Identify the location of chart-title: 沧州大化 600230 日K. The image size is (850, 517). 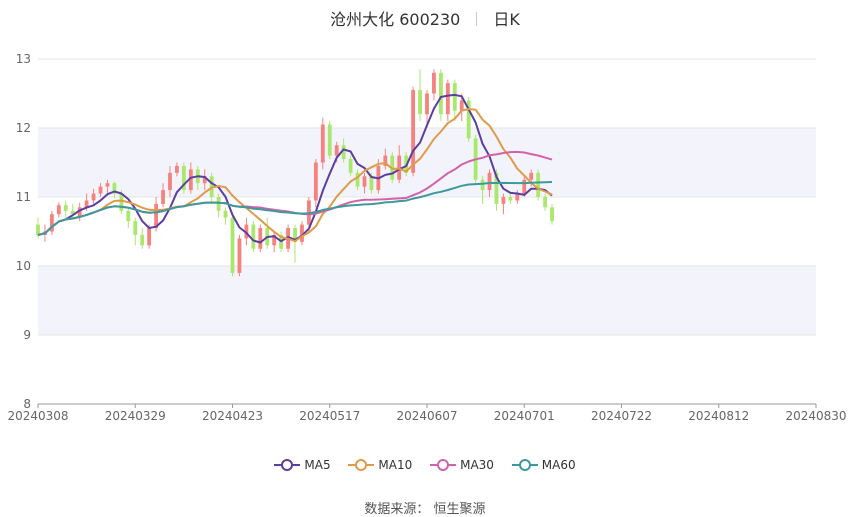
(425, 18).